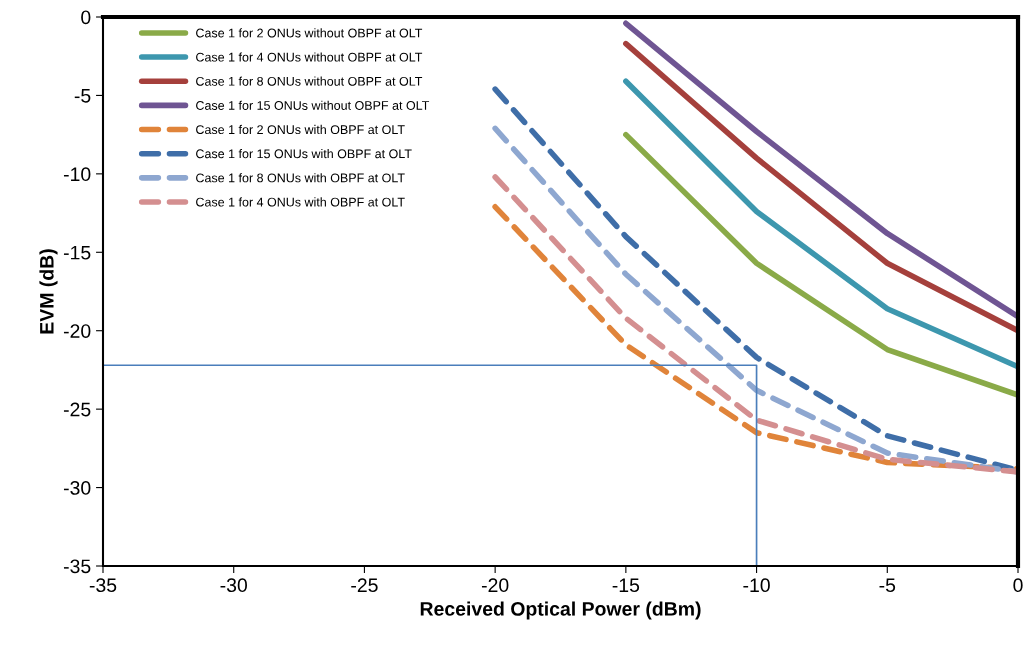  Describe the element at coordinates (77, 331) in the screenshot. I see `y-tick-label: -20` at that location.